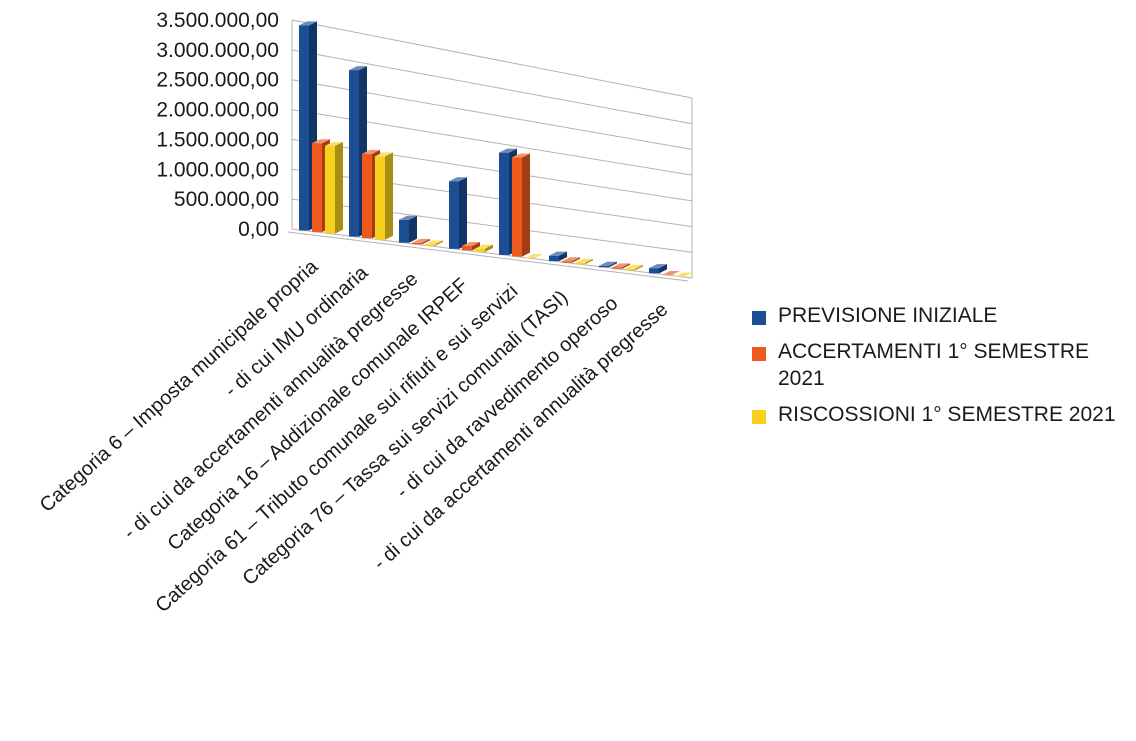 This screenshot has width=1136, height=741. I want to click on bar-1-0-top, so click(321, 141).